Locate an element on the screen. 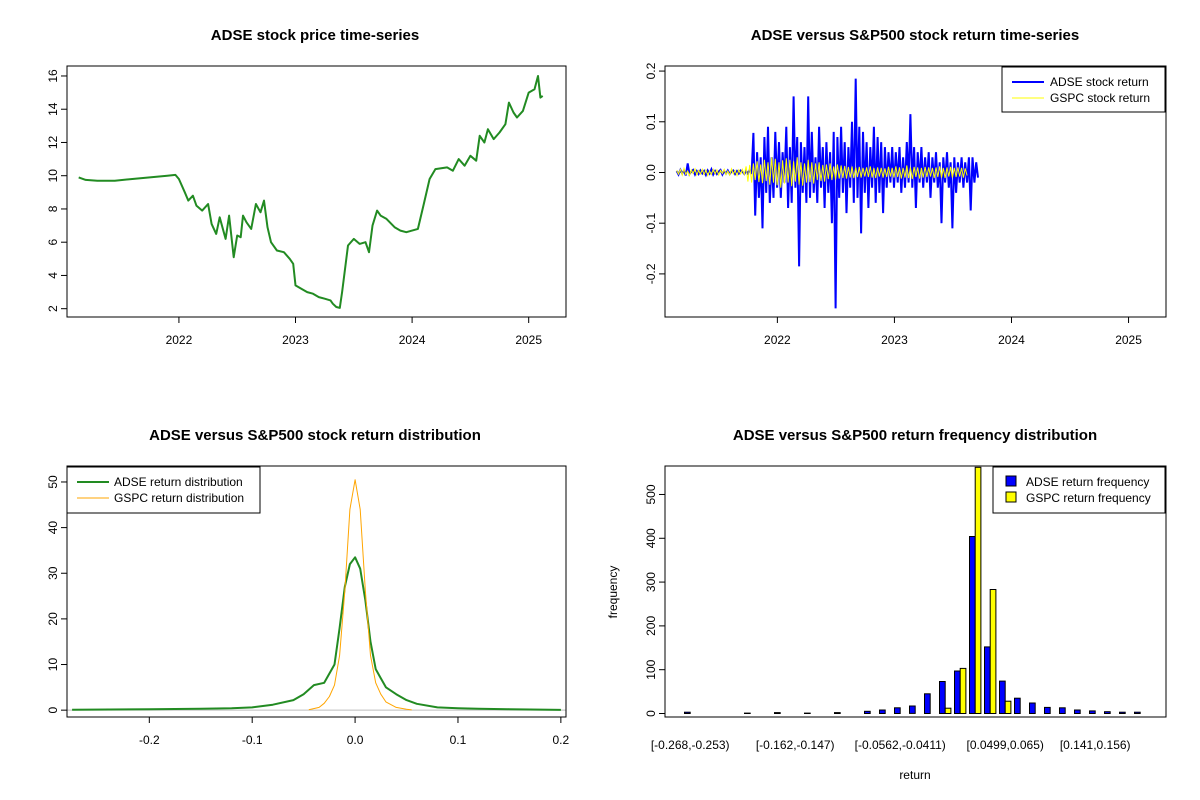  histogram-x-tick-label-3: [0.0499,0.065) is located at coordinates (1004, 745).